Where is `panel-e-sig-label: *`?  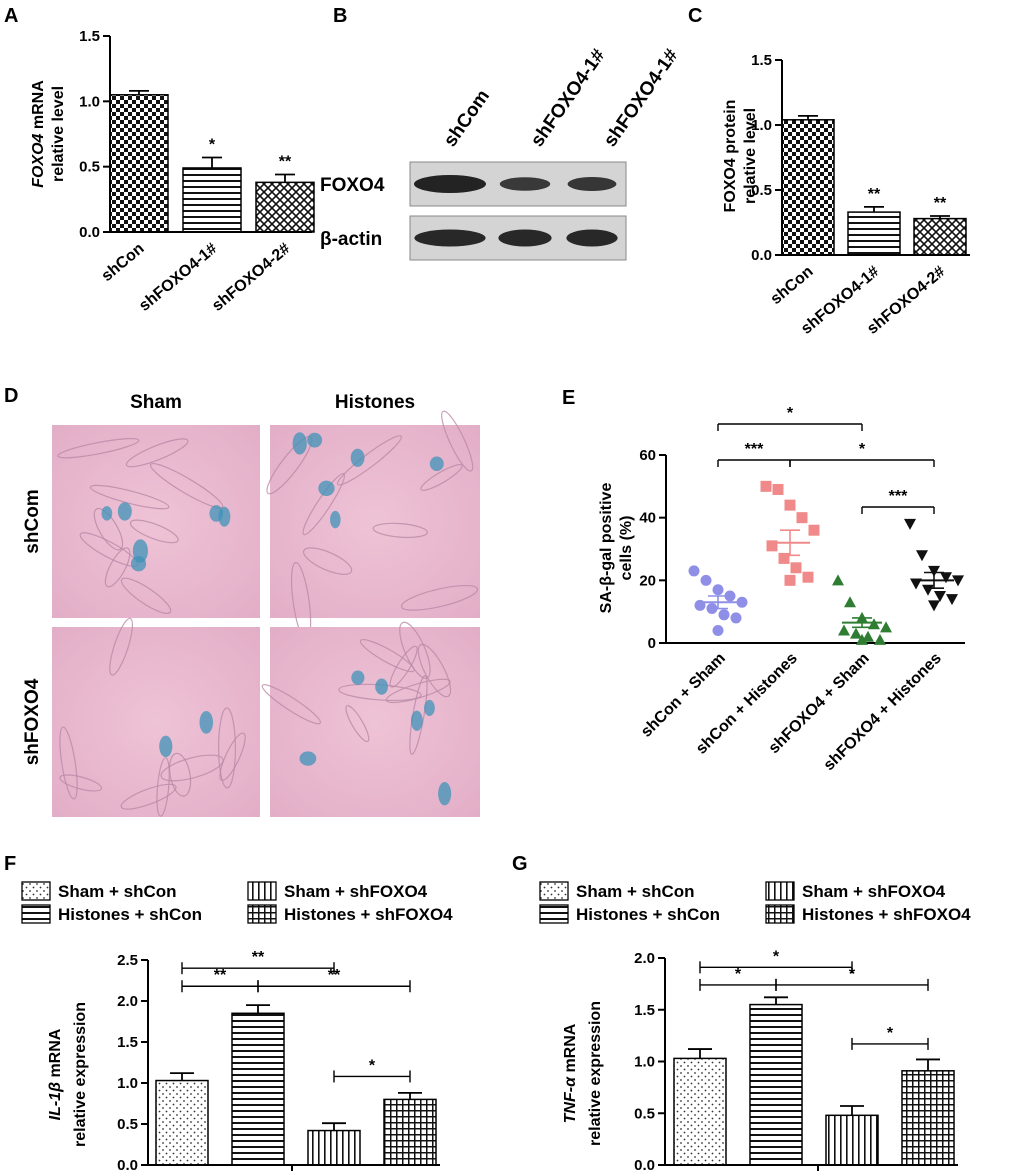 panel-e-sig-label: * is located at coordinates (862, 449).